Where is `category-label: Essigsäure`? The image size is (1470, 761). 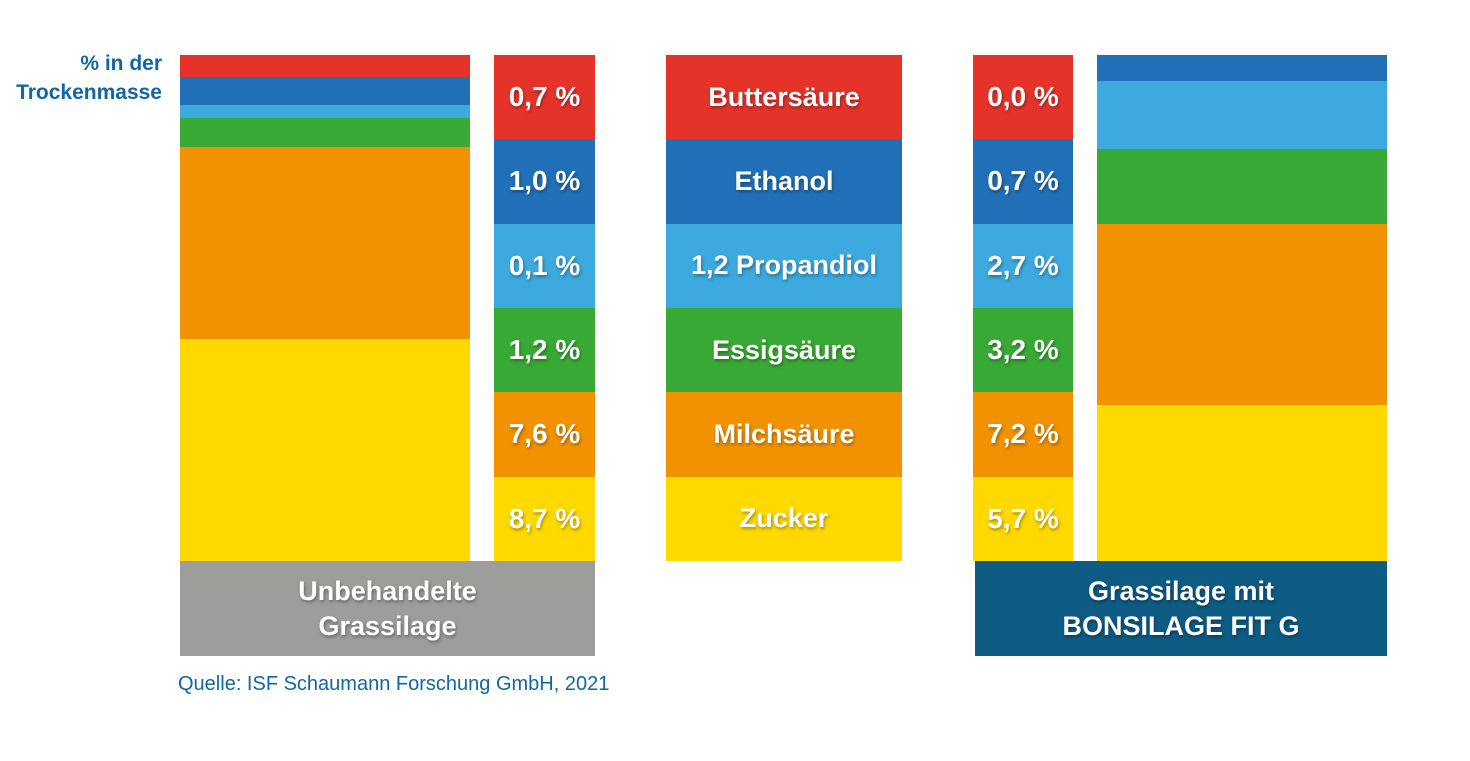
category-label: Essigsäure is located at coordinates (784, 349).